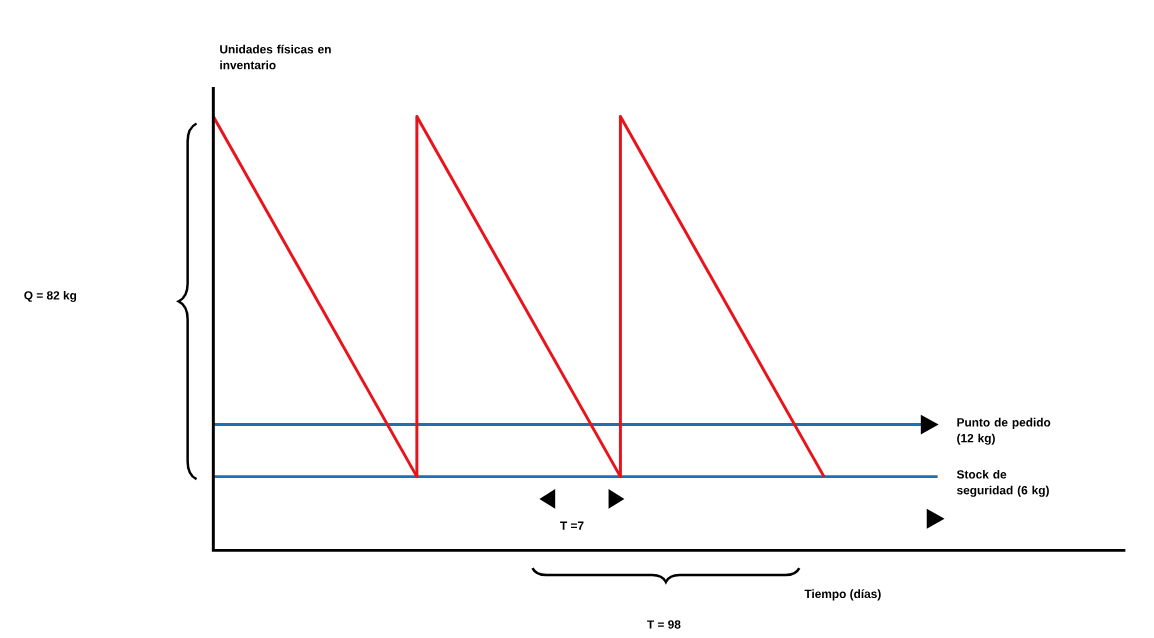  I want to click on annotation: T =7, so click(572, 525).